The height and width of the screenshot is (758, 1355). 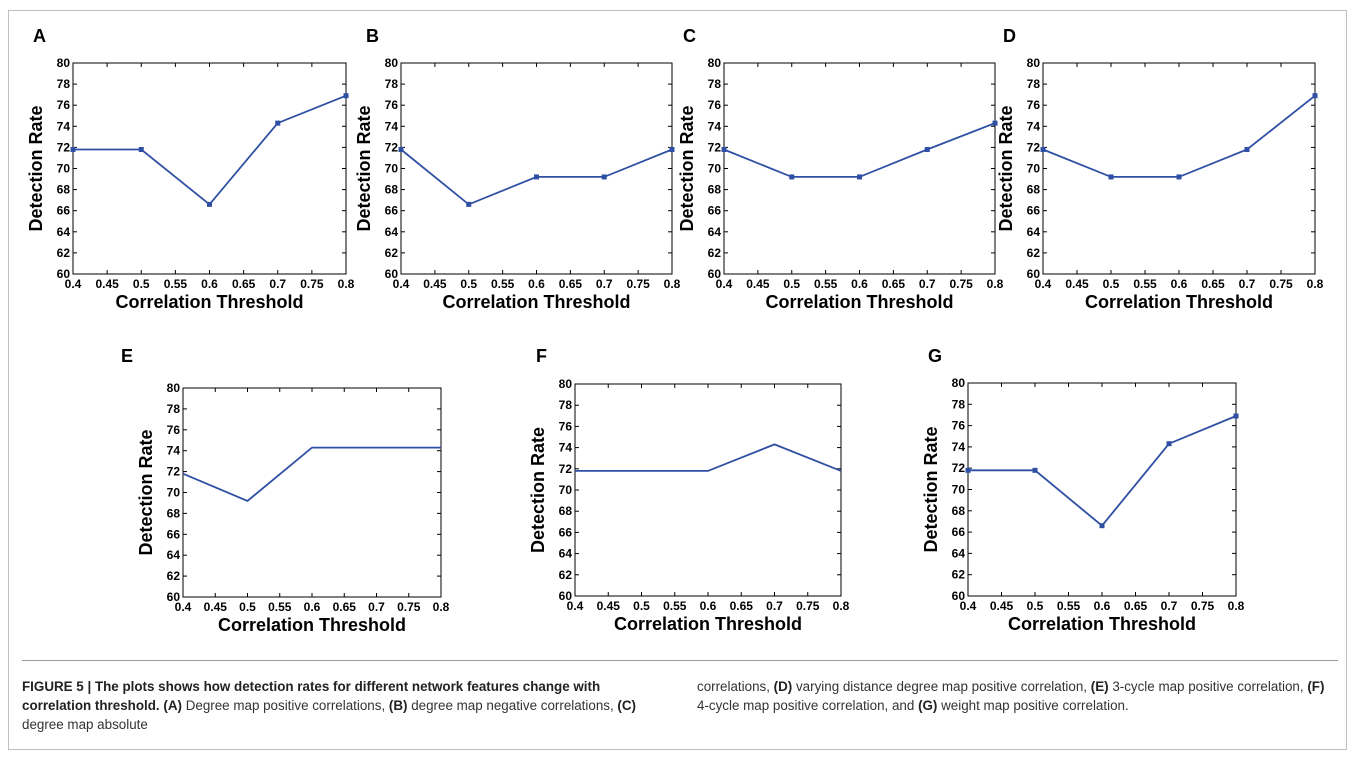 I want to click on y-axis-title-a: Detection Rate, so click(x=36, y=168).